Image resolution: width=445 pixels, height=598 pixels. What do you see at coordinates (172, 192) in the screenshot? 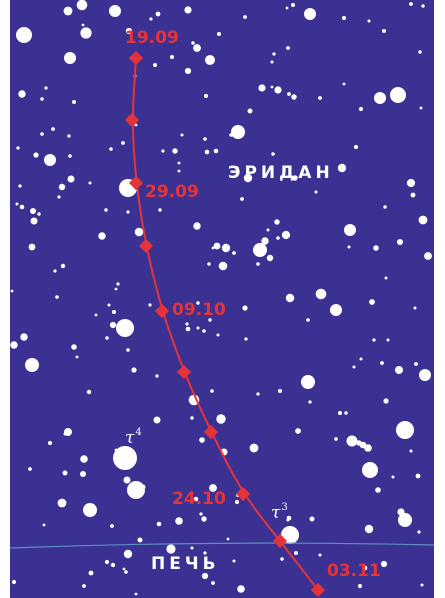
I see `date-label-29-09: 29.09` at bounding box center [172, 192].